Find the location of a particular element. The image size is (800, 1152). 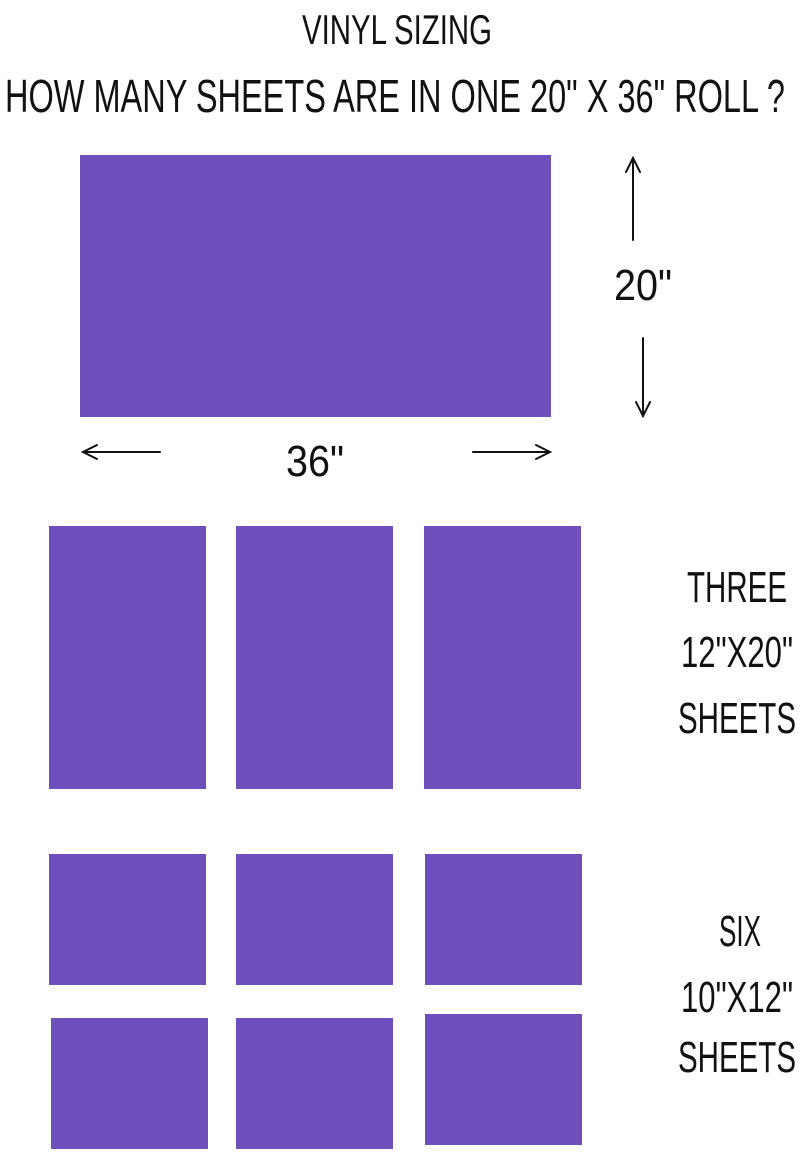

roll-width-label: 36" is located at coordinates (315, 461).